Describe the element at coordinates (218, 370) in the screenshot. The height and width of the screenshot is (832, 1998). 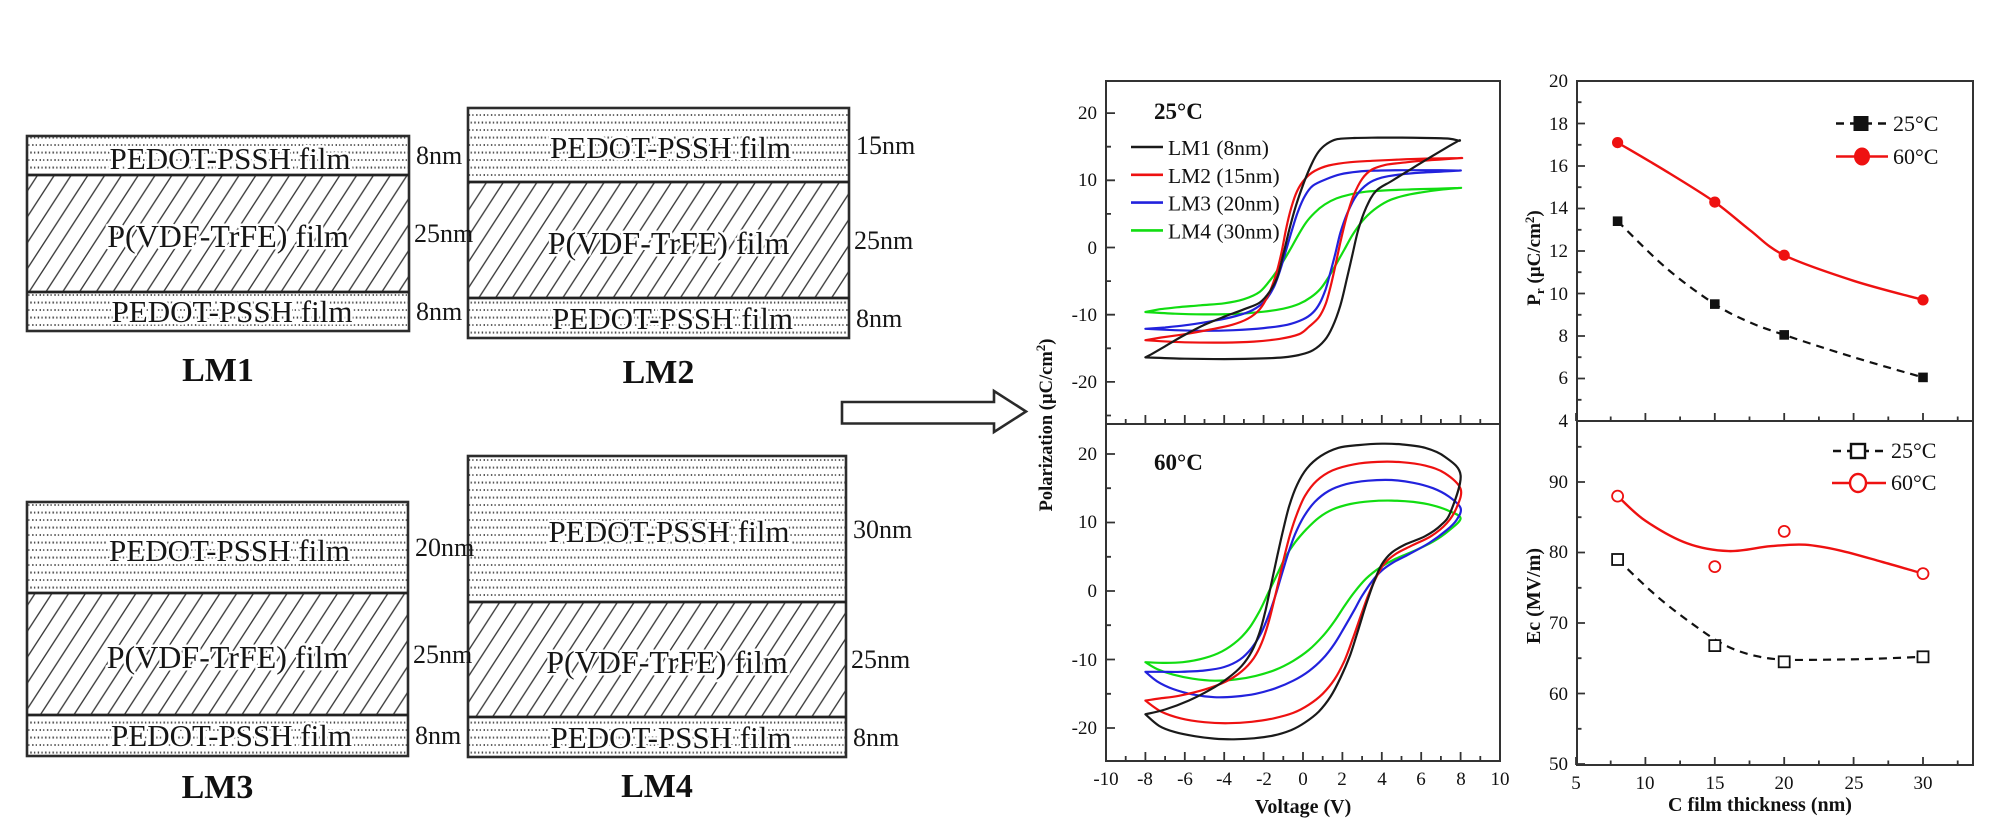
I see `svg-text: LM1` at that location.